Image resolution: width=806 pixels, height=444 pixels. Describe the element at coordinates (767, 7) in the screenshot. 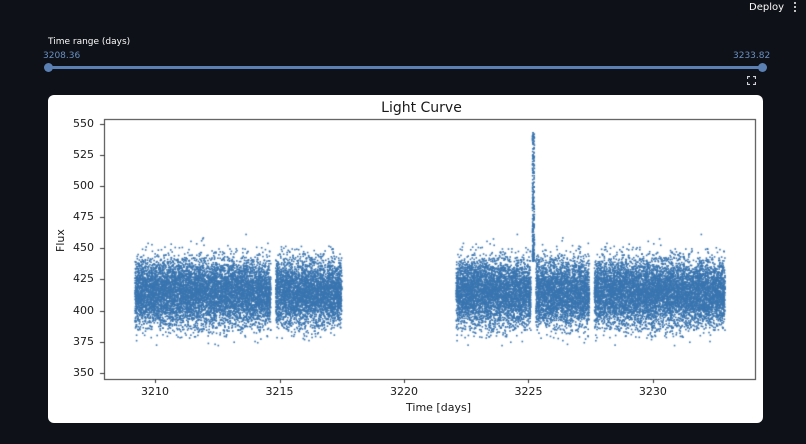

I see `deploy-button: Deploy` at that location.